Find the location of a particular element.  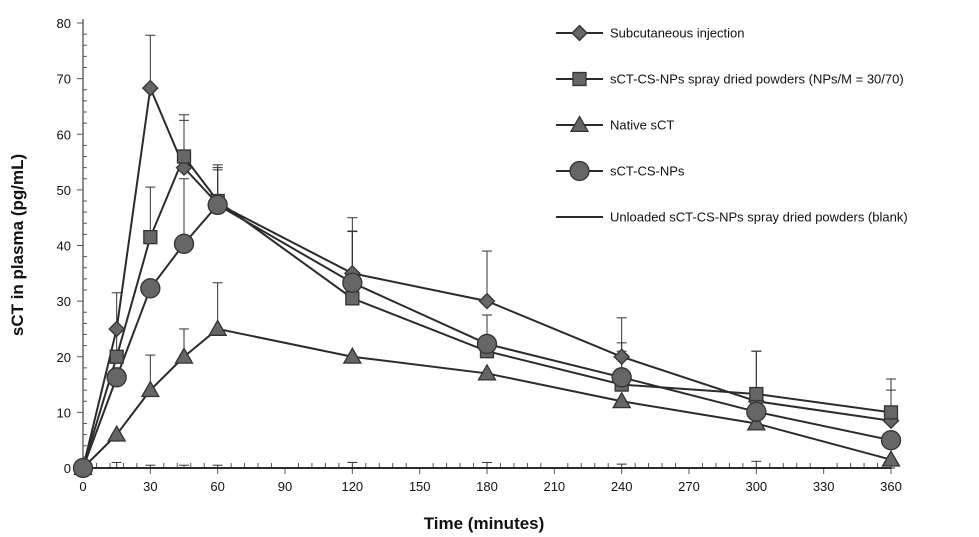

x-tick-label: 180 is located at coordinates (487, 486).